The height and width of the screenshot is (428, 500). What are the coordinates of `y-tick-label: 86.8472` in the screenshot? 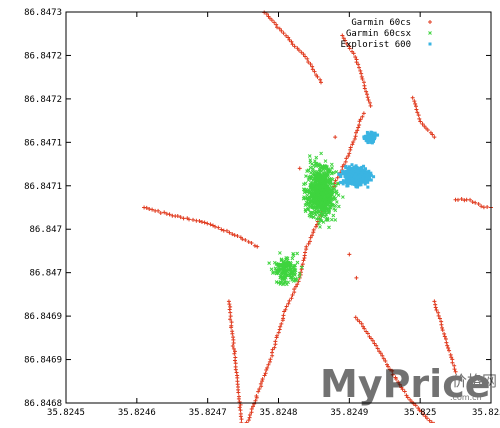 It's located at (43, 56).